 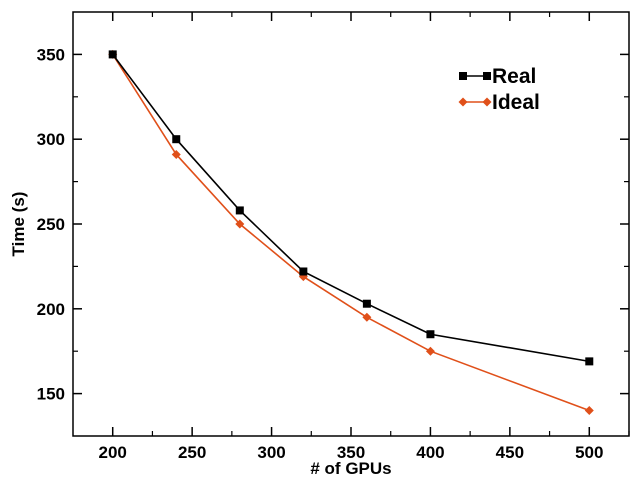 I want to click on x-tick-label: 200, so click(x=113, y=452).